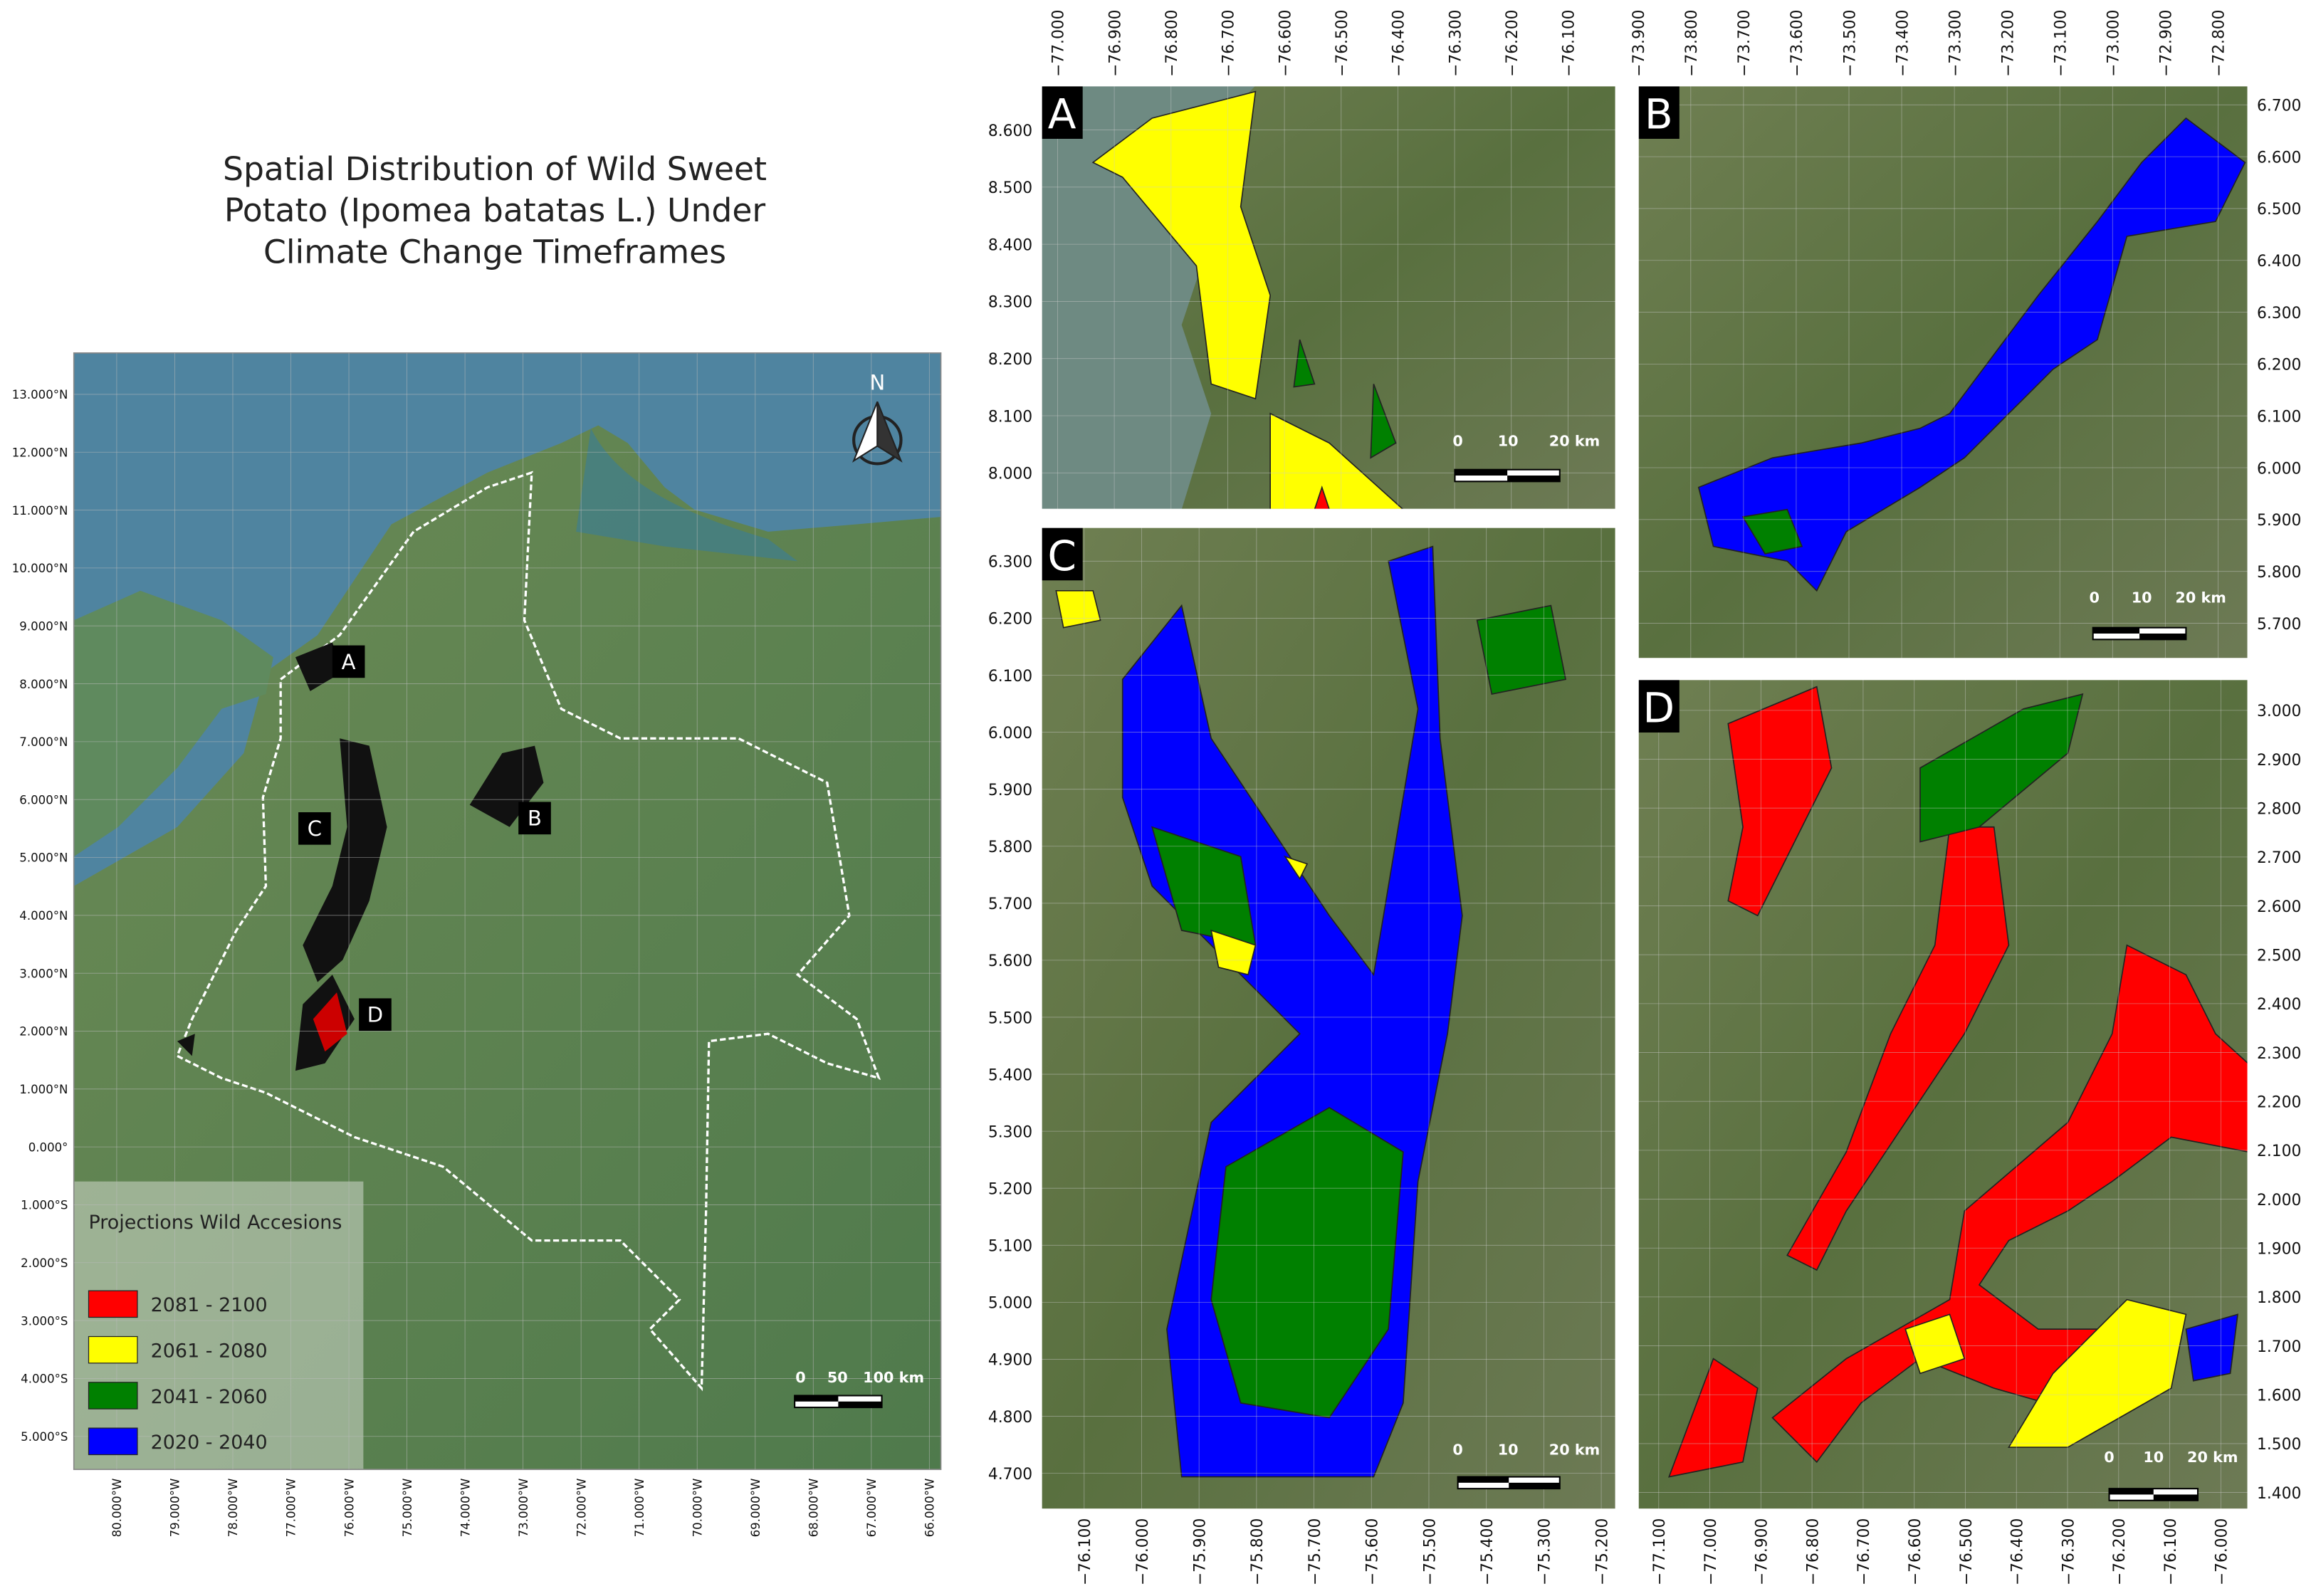 Image resolution: width=2316 pixels, height=1596 pixels. I want to click on lat-tick-label: 8.500, so click(1010, 188).